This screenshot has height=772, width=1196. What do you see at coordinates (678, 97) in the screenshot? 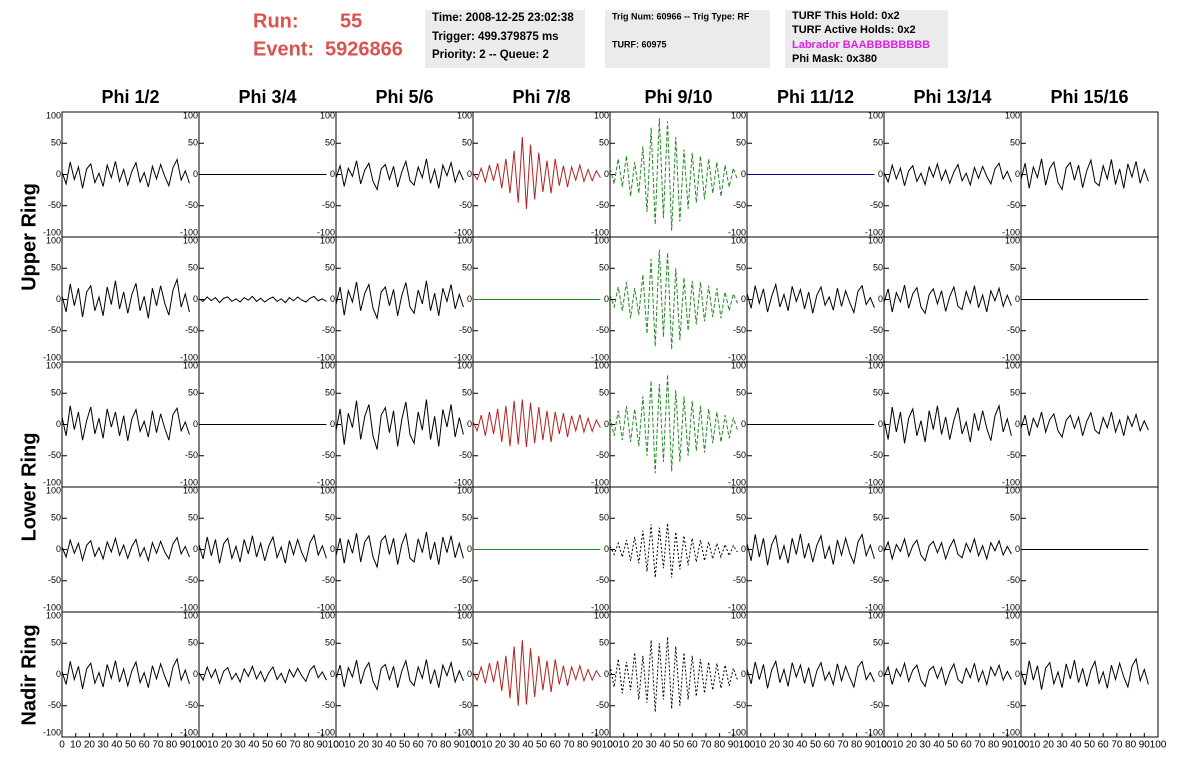
I see `column-title: Phi 9/10` at bounding box center [678, 97].